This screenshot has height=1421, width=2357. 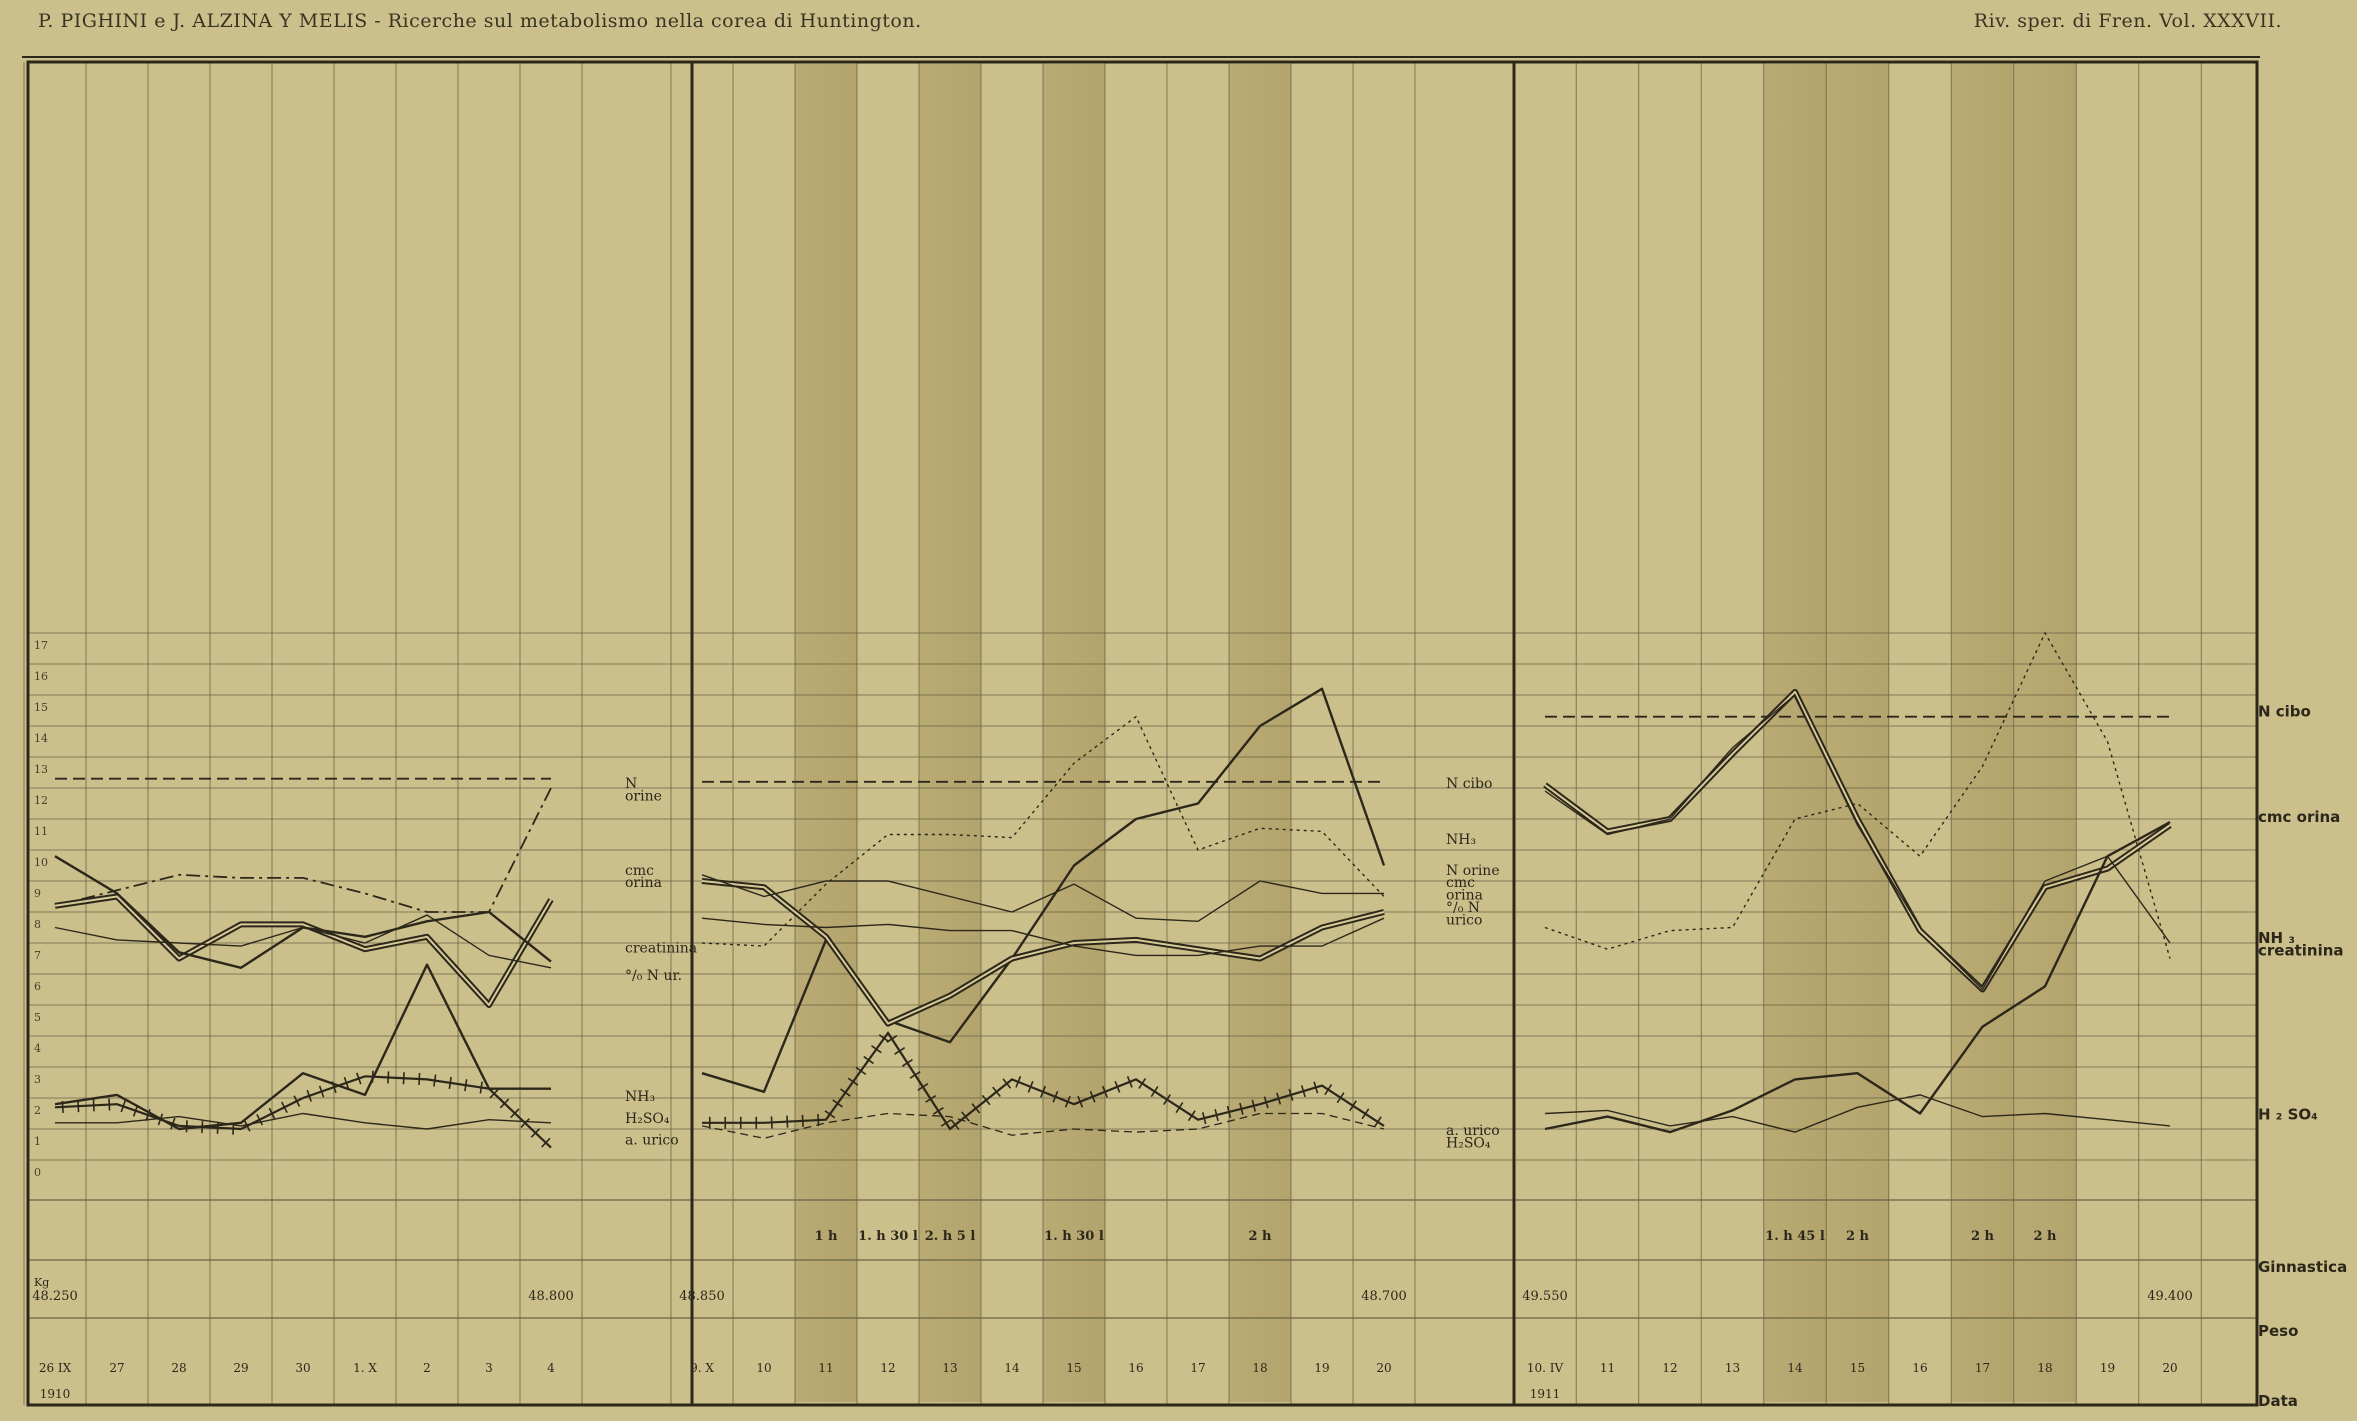 I want to click on y-tick-label: 10, so click(x=41, y=862).